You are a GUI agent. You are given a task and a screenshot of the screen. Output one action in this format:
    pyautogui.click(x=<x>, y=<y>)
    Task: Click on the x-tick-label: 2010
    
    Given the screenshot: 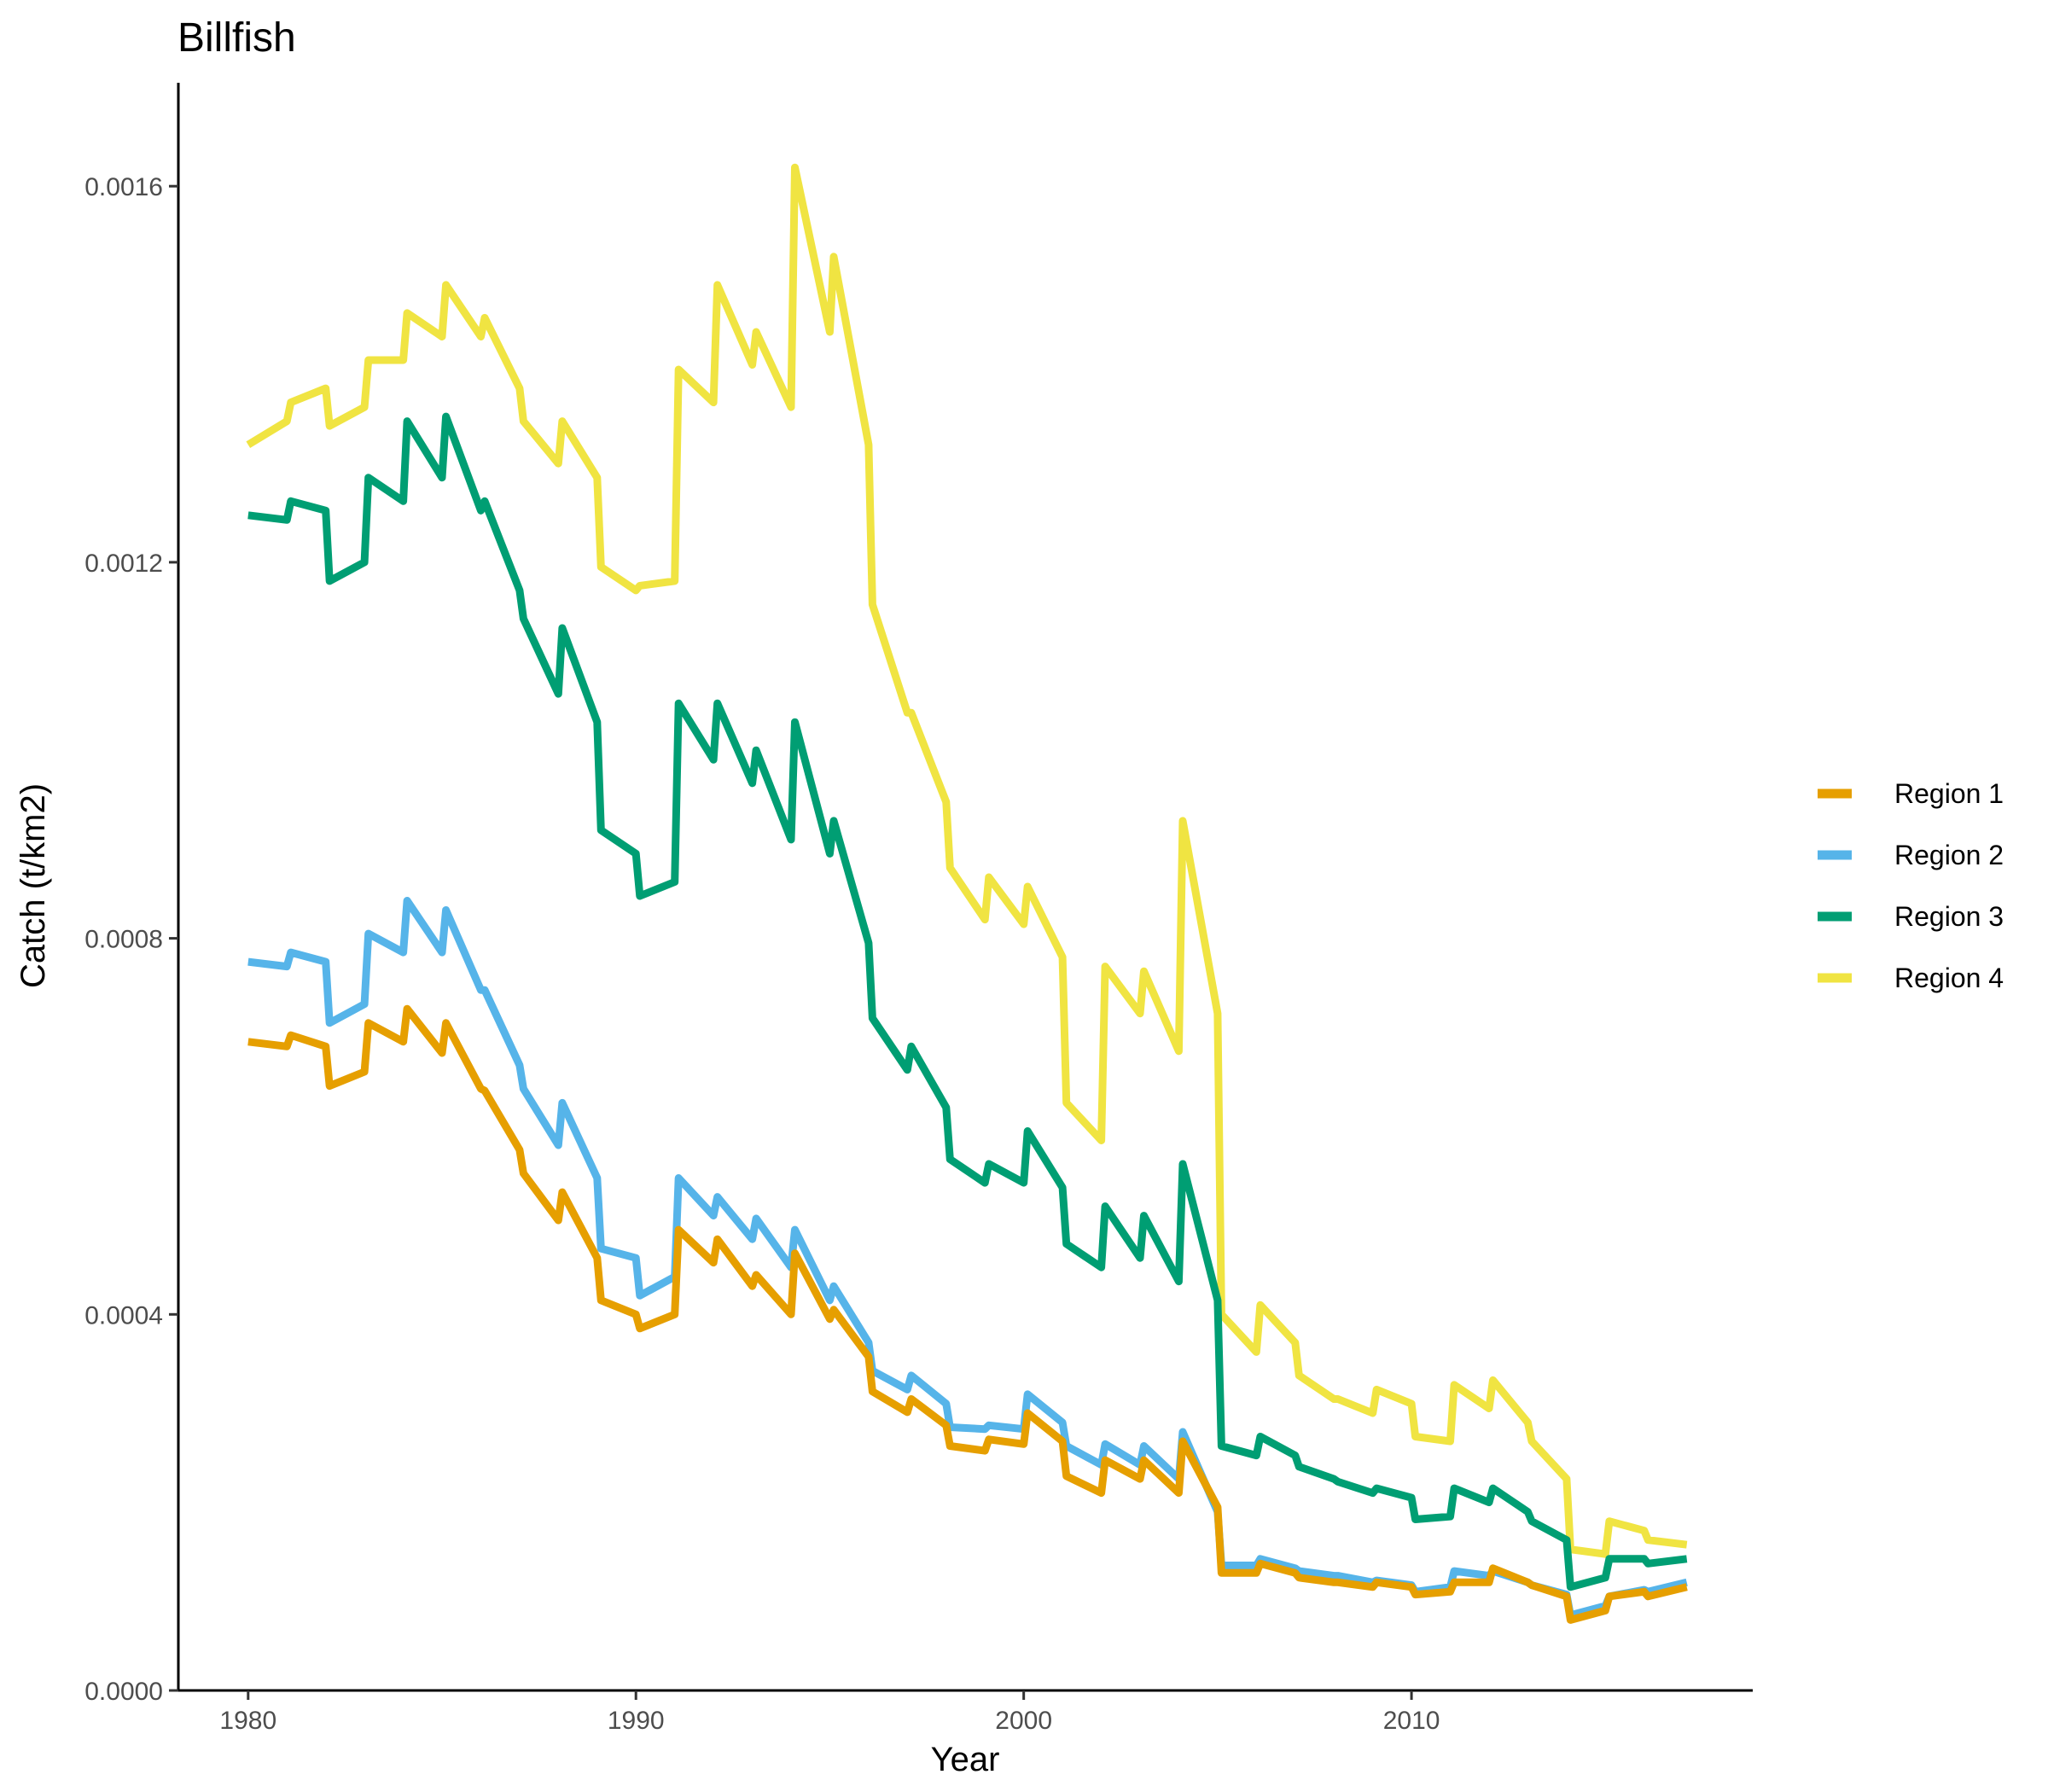 What is the action you would take?
    pyautogui.click(x=1411, y=1721)
    